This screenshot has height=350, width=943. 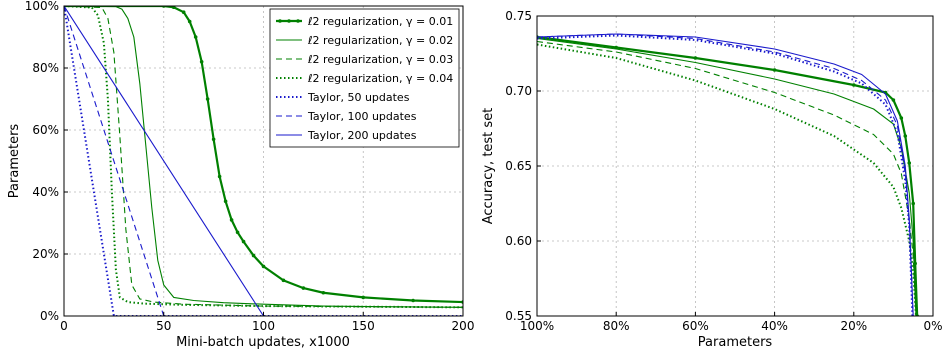 What do you see at coordinates (263, 342) in the screenshot?
I see `left-x-axis-label: Mini-batch updates, x1000` at bounding box center [263, 342].